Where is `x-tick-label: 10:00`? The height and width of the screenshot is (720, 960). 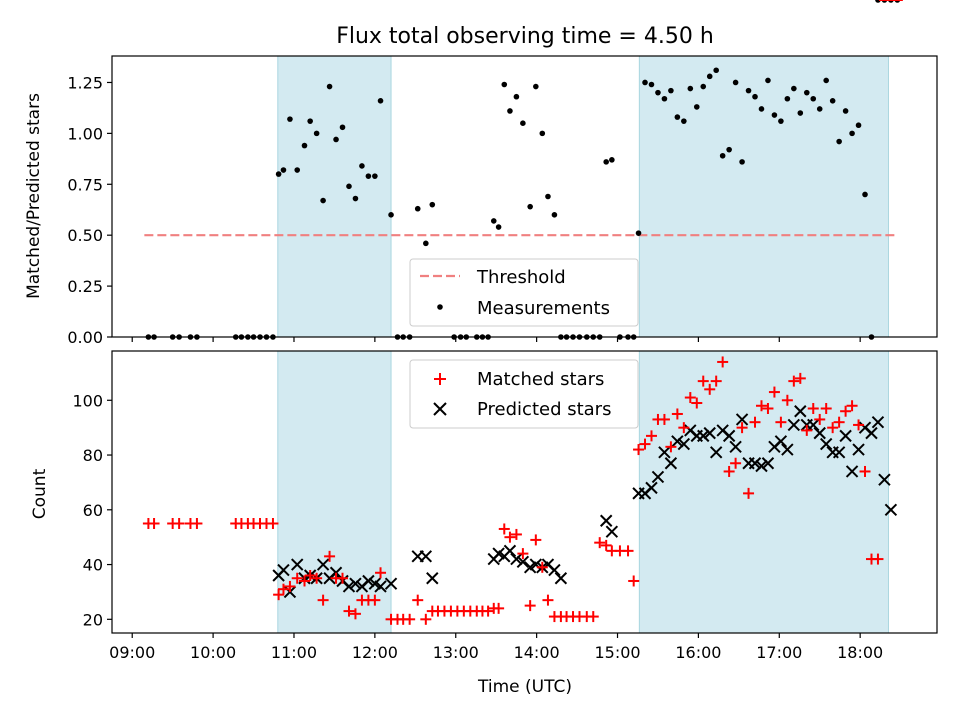
x-tick-label: 10:00 is located at coordinates (213, 652).